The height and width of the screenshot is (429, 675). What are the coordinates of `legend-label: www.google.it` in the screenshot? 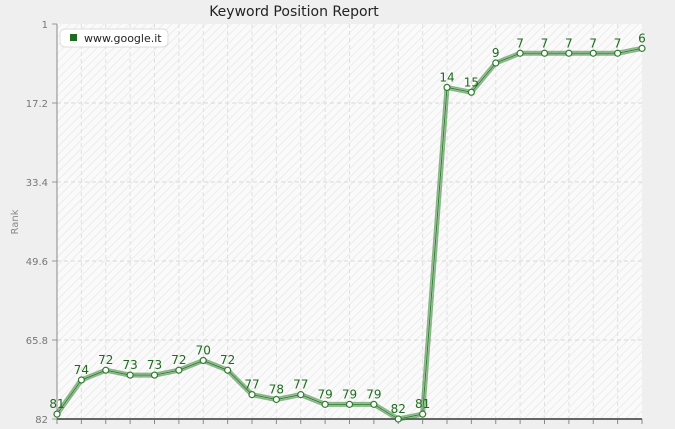 It's located at (123, 38).